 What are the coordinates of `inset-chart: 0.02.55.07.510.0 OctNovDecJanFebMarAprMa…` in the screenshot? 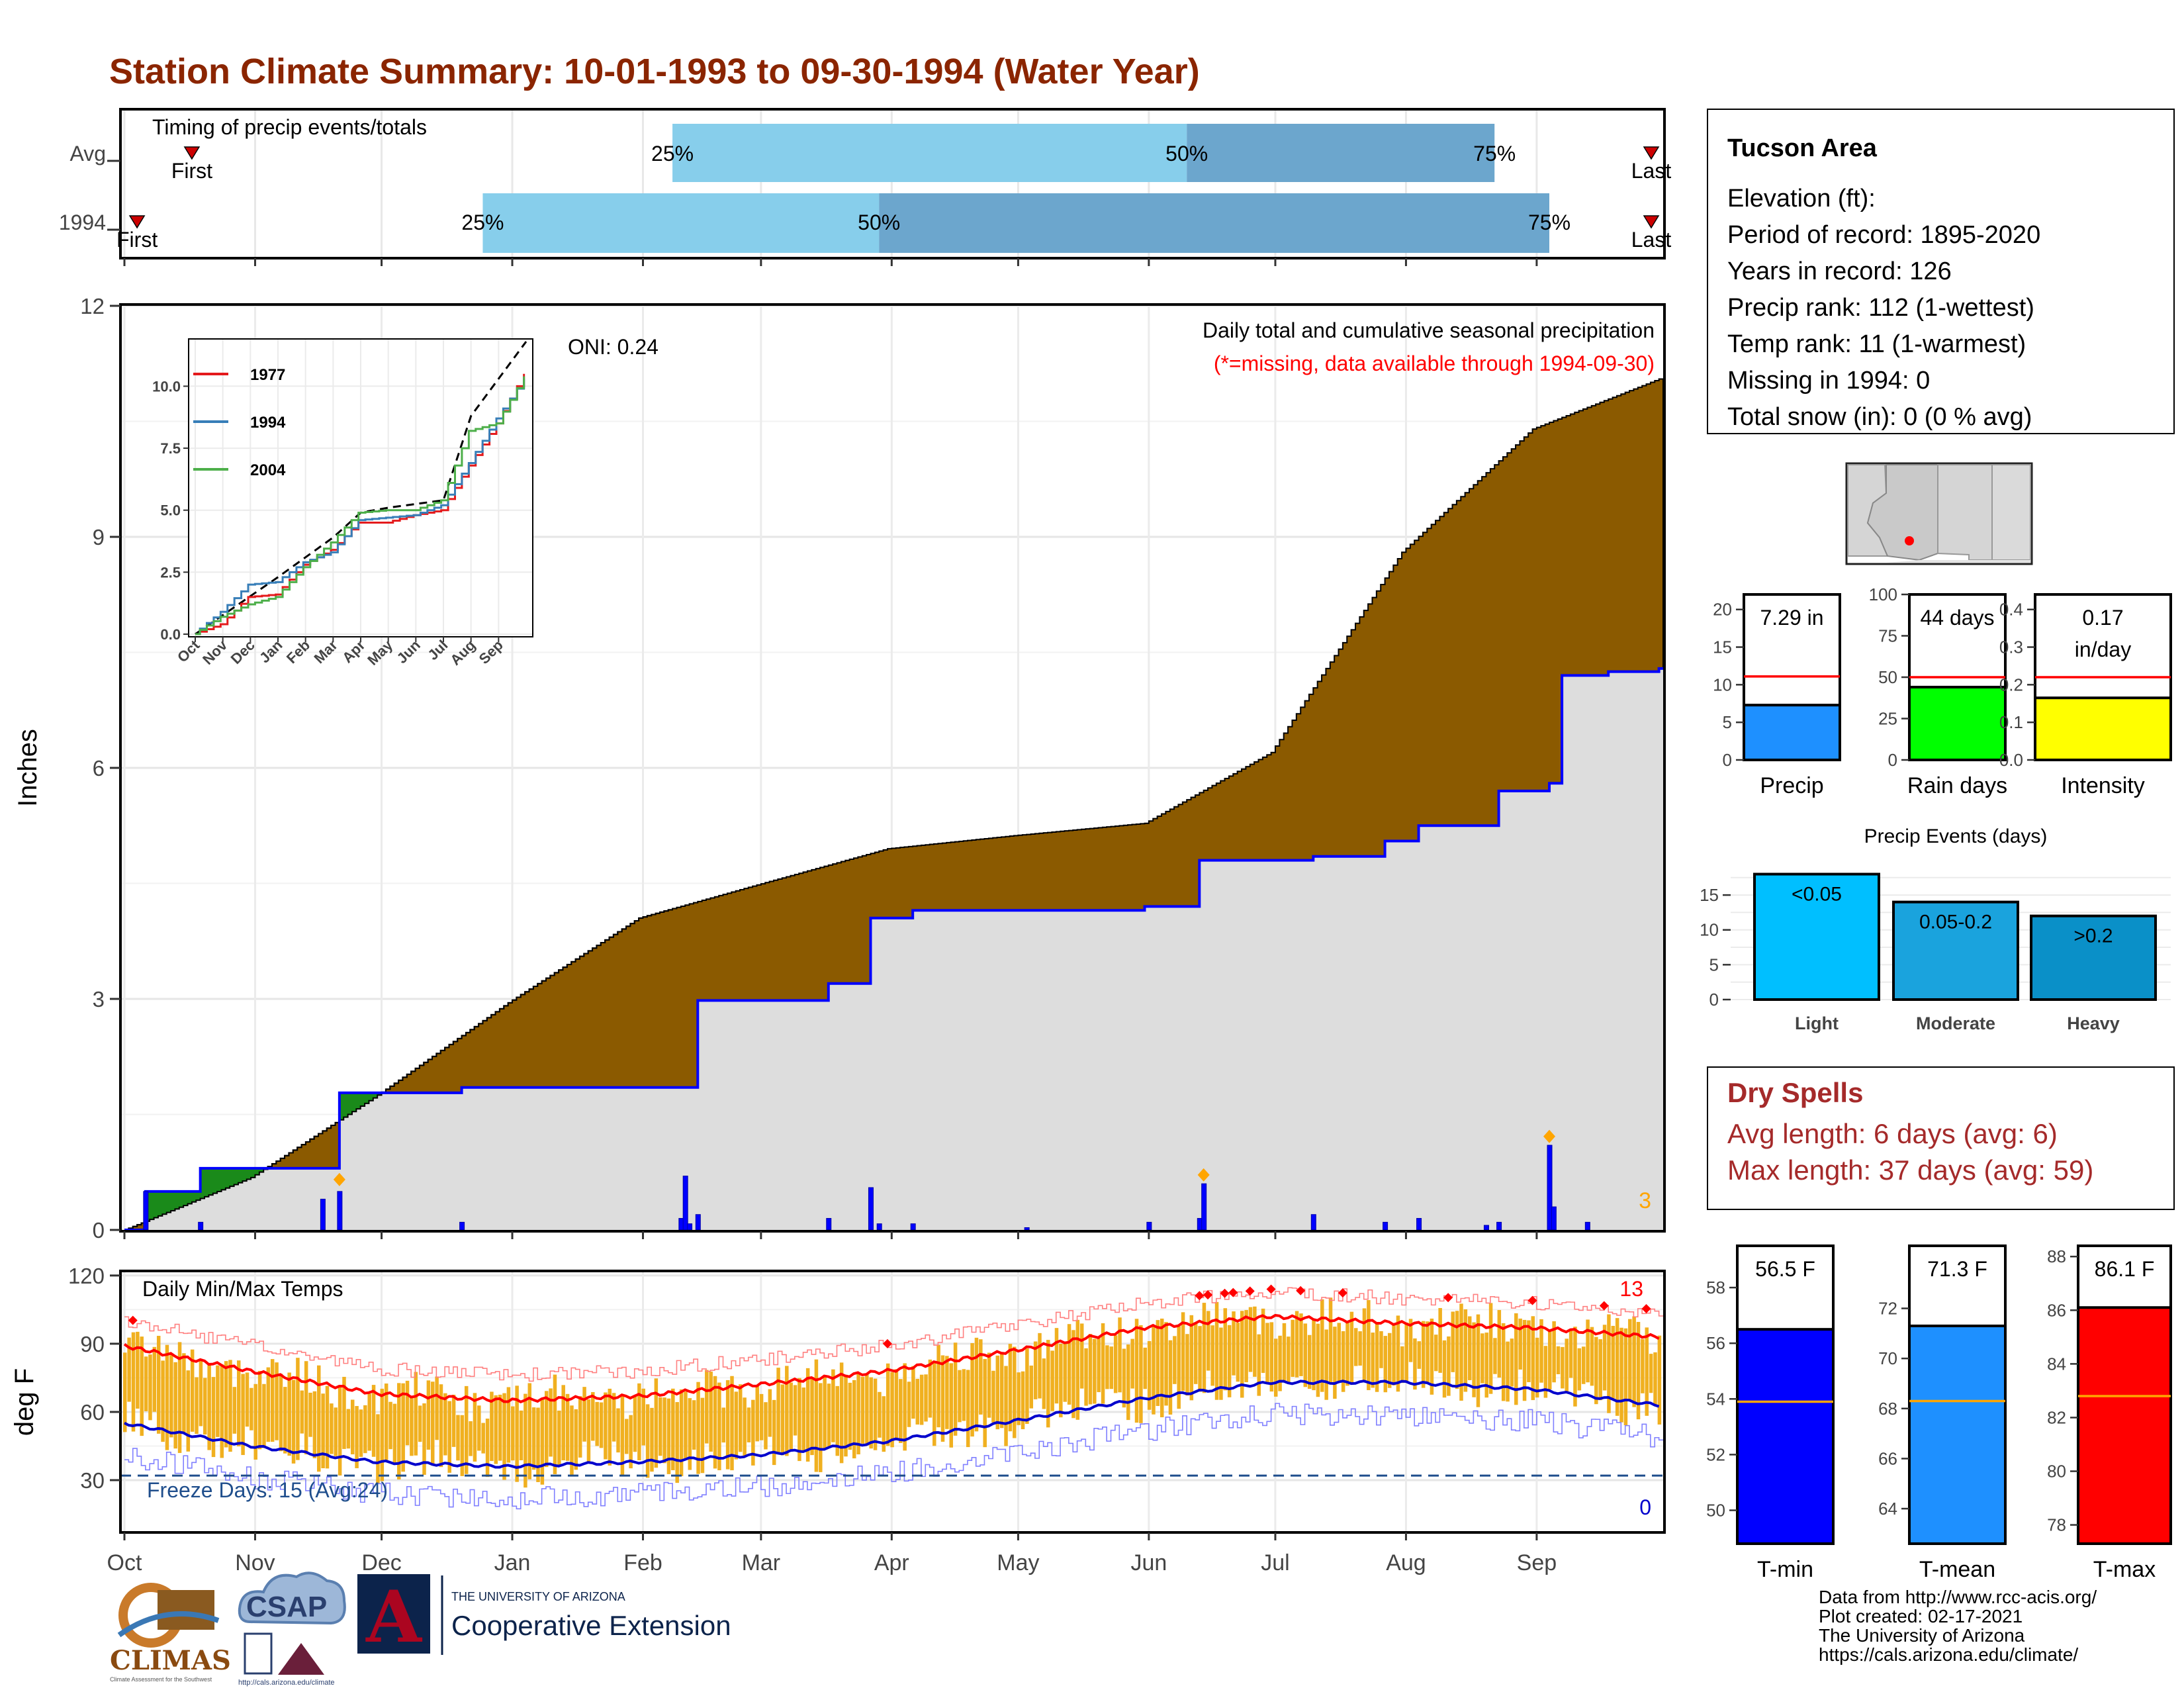 It's located at (343, 503).